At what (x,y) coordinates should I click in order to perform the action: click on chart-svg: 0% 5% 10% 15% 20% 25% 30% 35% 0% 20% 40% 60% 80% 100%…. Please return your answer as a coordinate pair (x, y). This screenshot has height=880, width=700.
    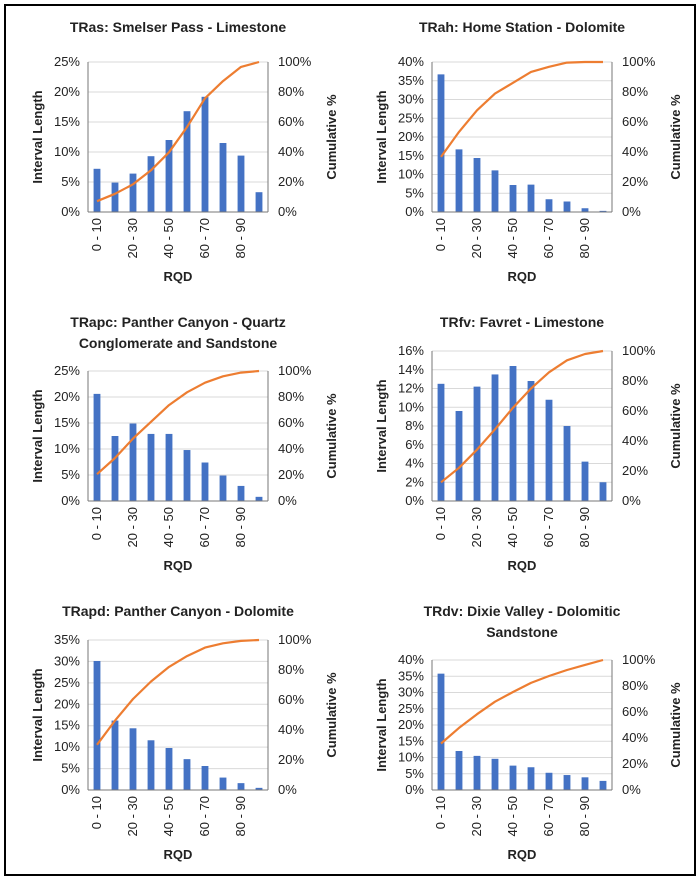
    Looking at the image, I should click on (184, 747).